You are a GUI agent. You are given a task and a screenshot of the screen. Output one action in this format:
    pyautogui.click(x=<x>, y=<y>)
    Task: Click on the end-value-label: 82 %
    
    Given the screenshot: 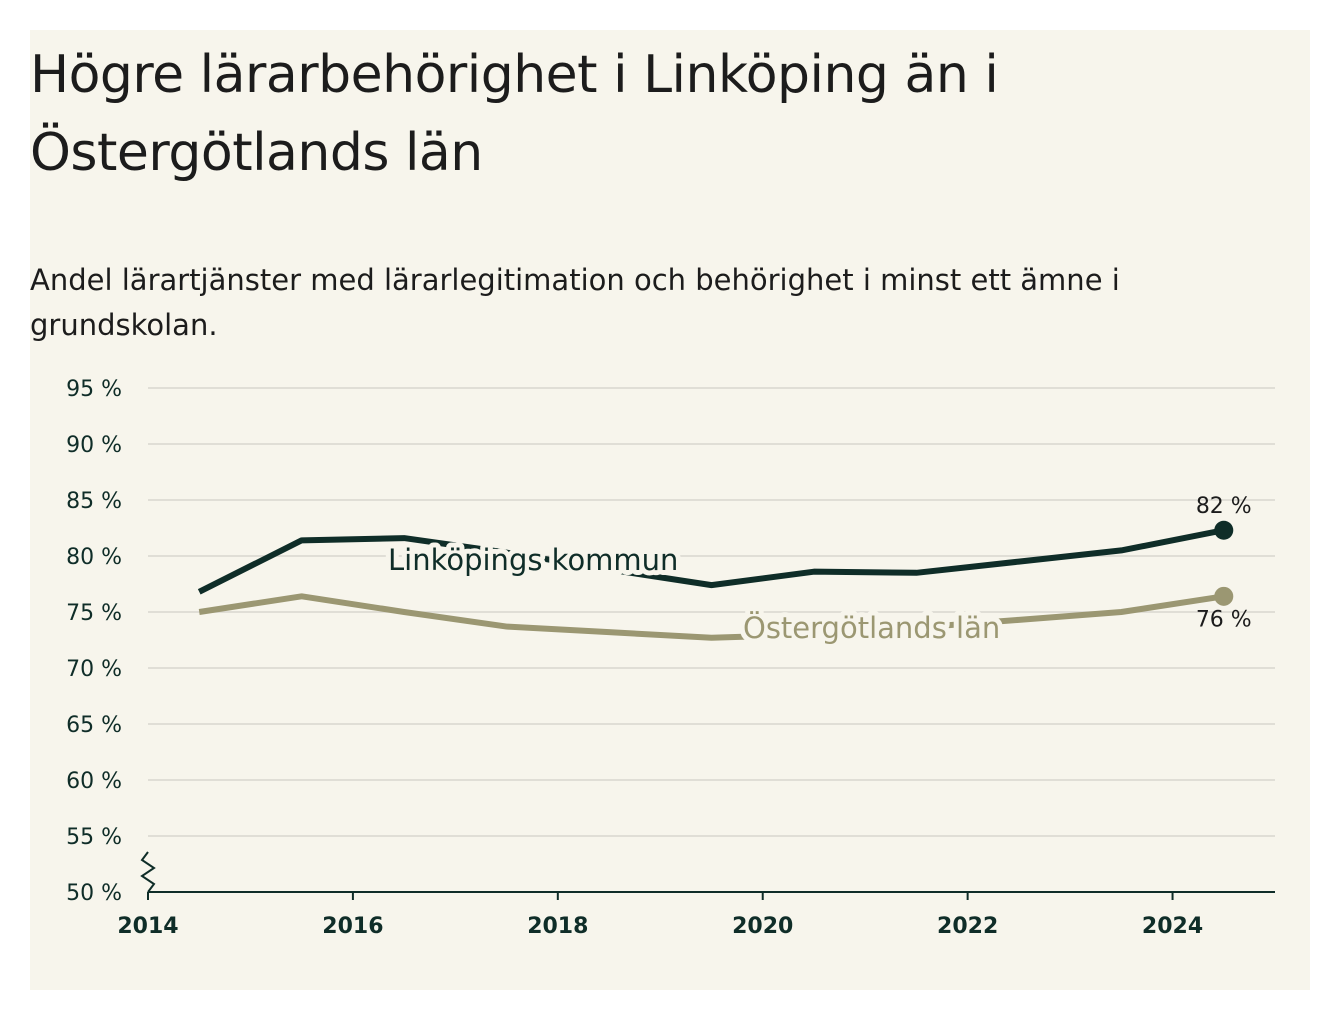 What is the action you would take?
    pyautogui.click(x=1224, y=506)
    